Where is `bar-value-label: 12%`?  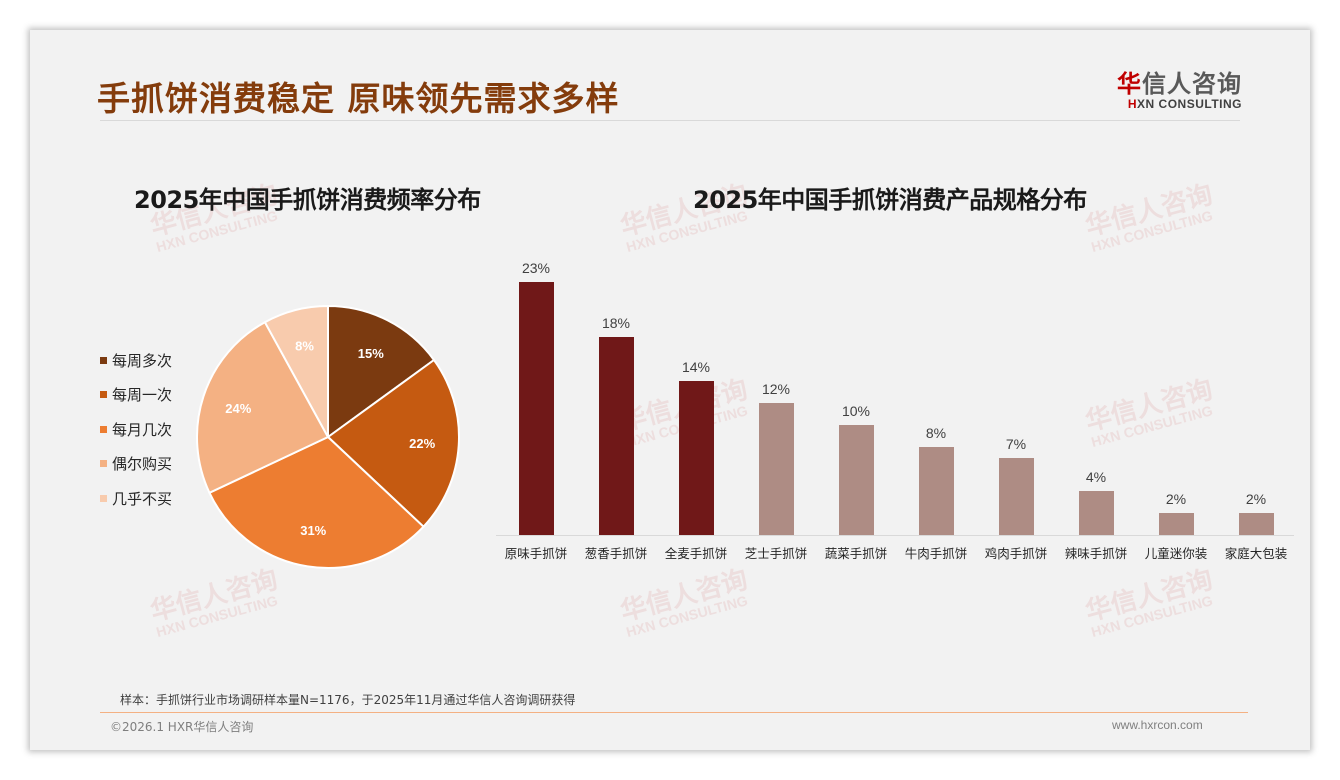 bar-value-label: 12% is located at coordinates (776, 389).